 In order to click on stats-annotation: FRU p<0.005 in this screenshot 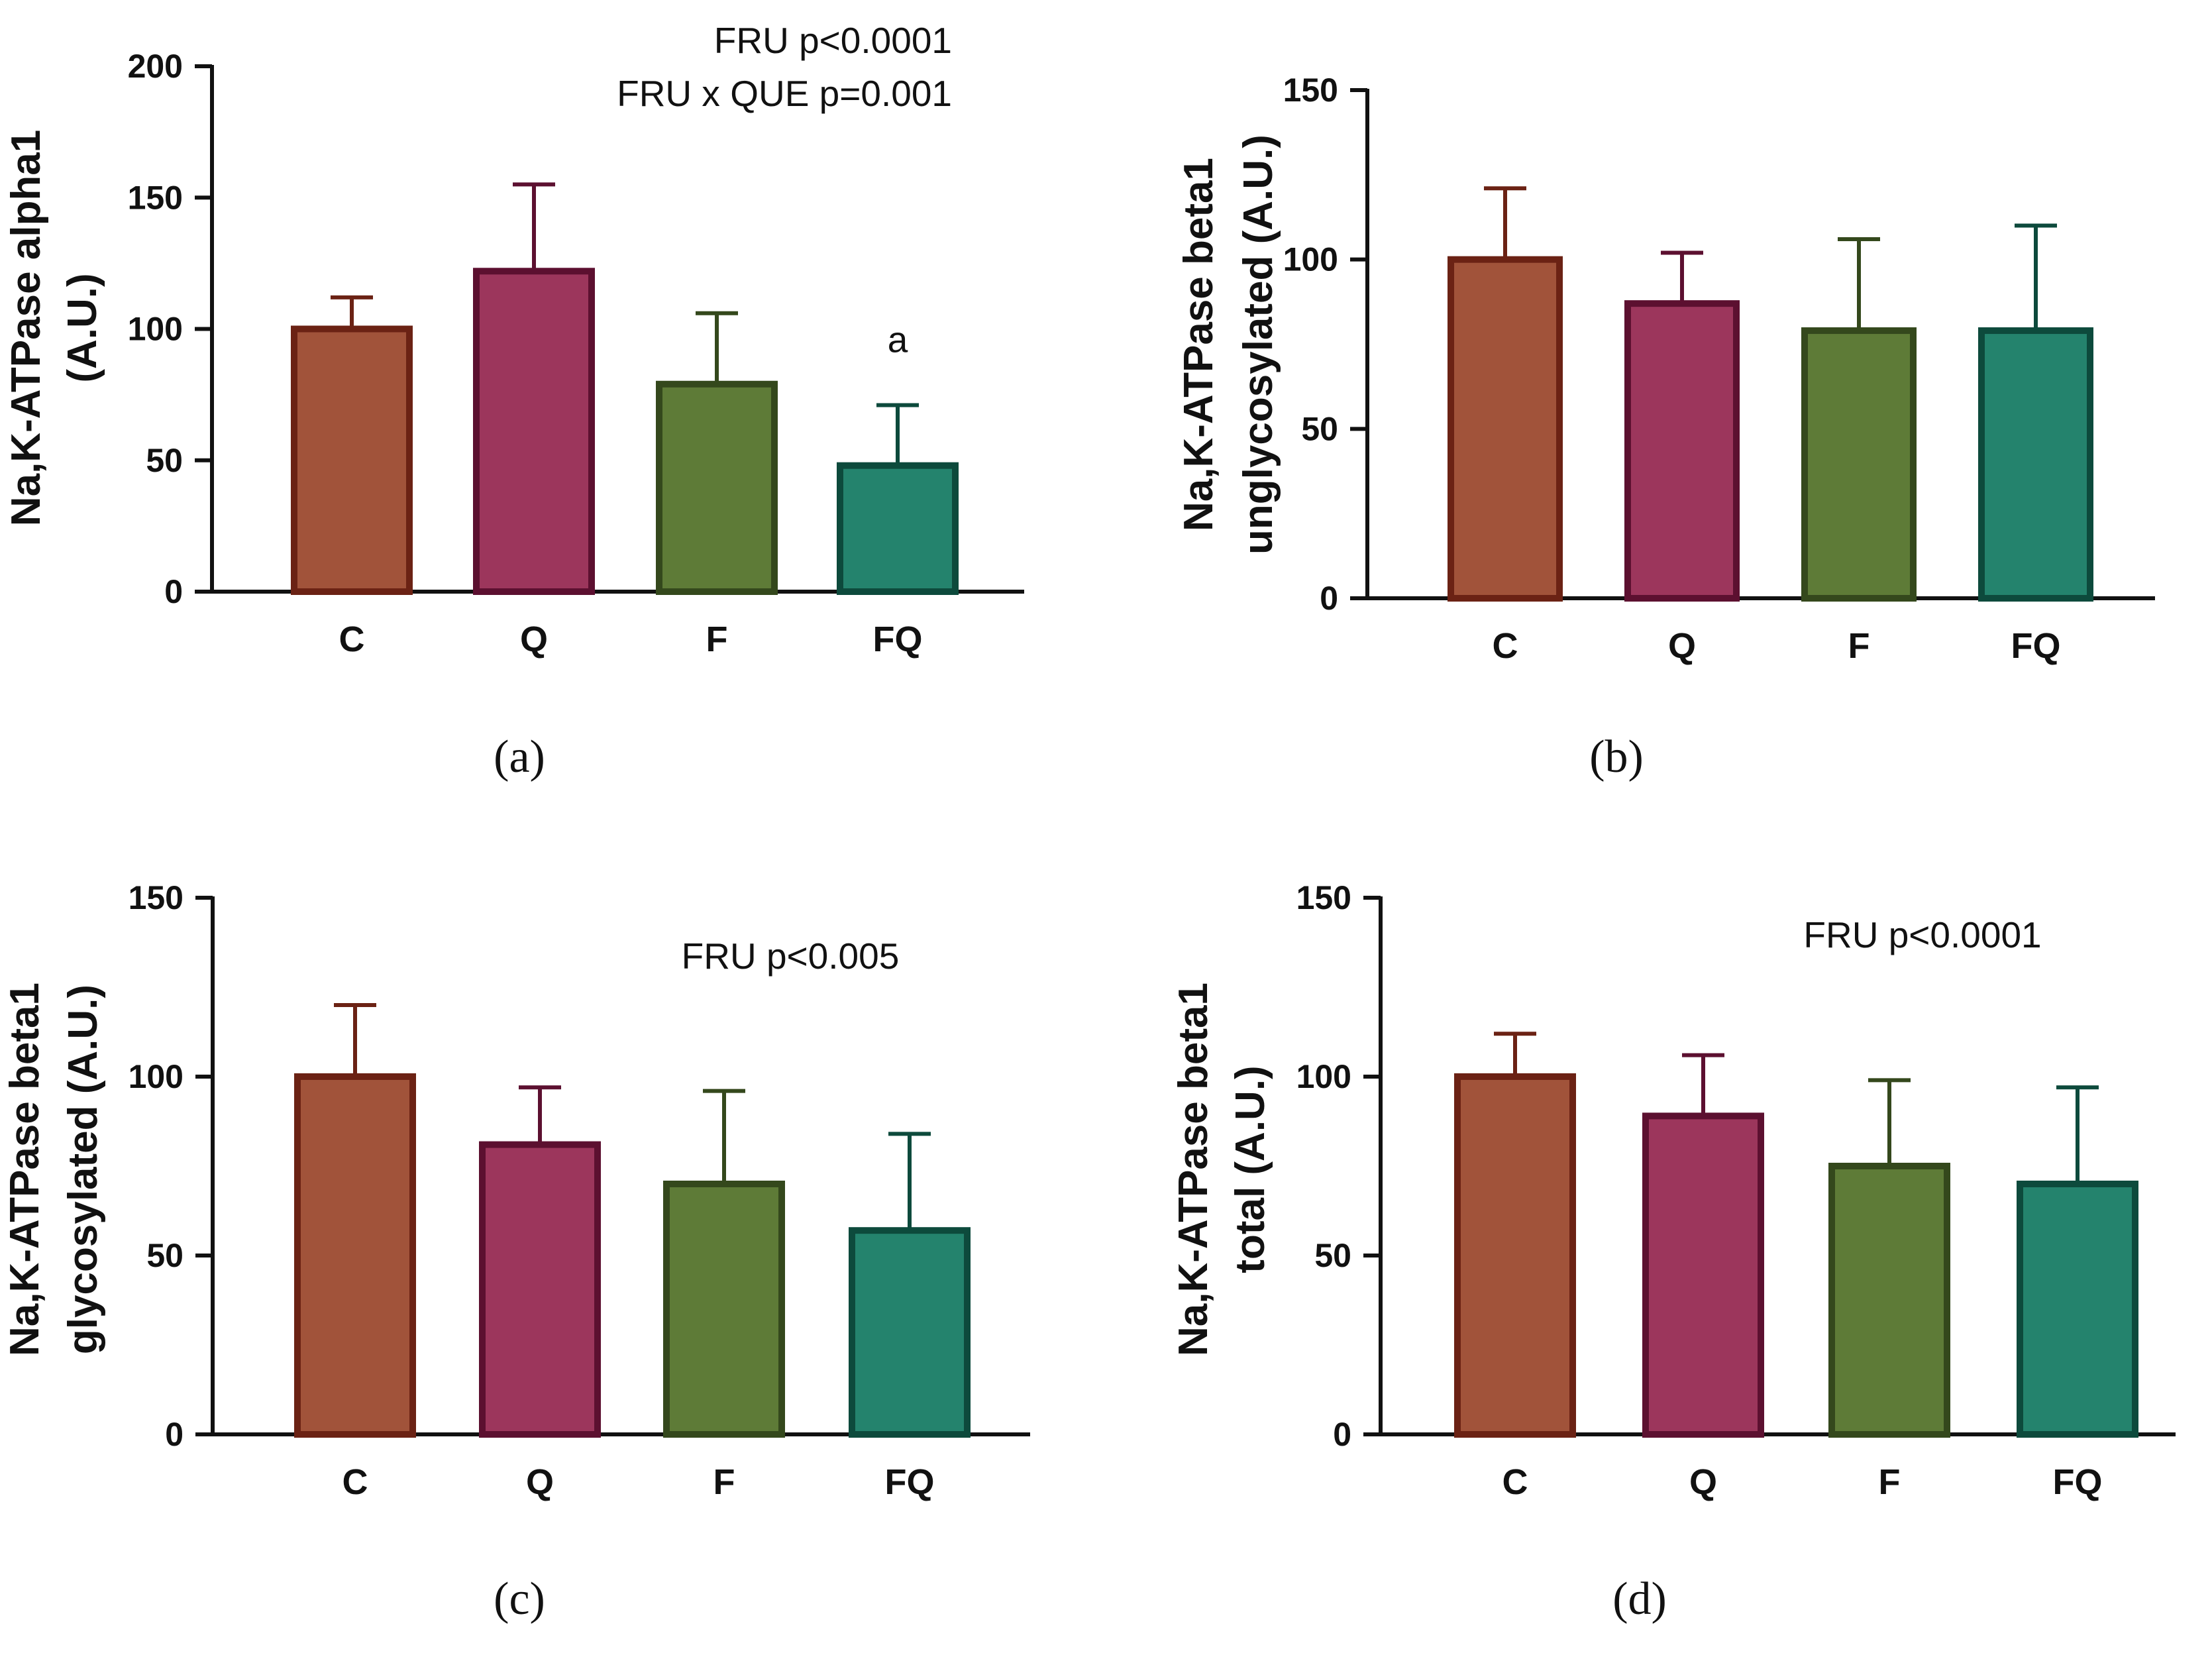, I will do `click(791, 956)`.